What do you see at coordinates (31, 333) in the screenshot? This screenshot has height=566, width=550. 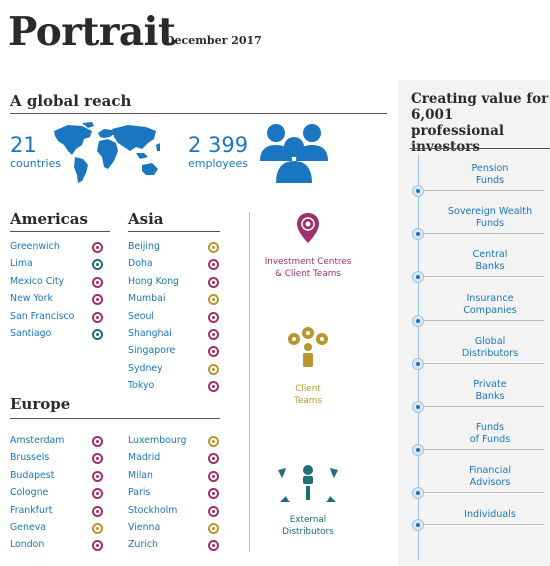 I see `city-name: Santiago` at bounding box center [31, 333].